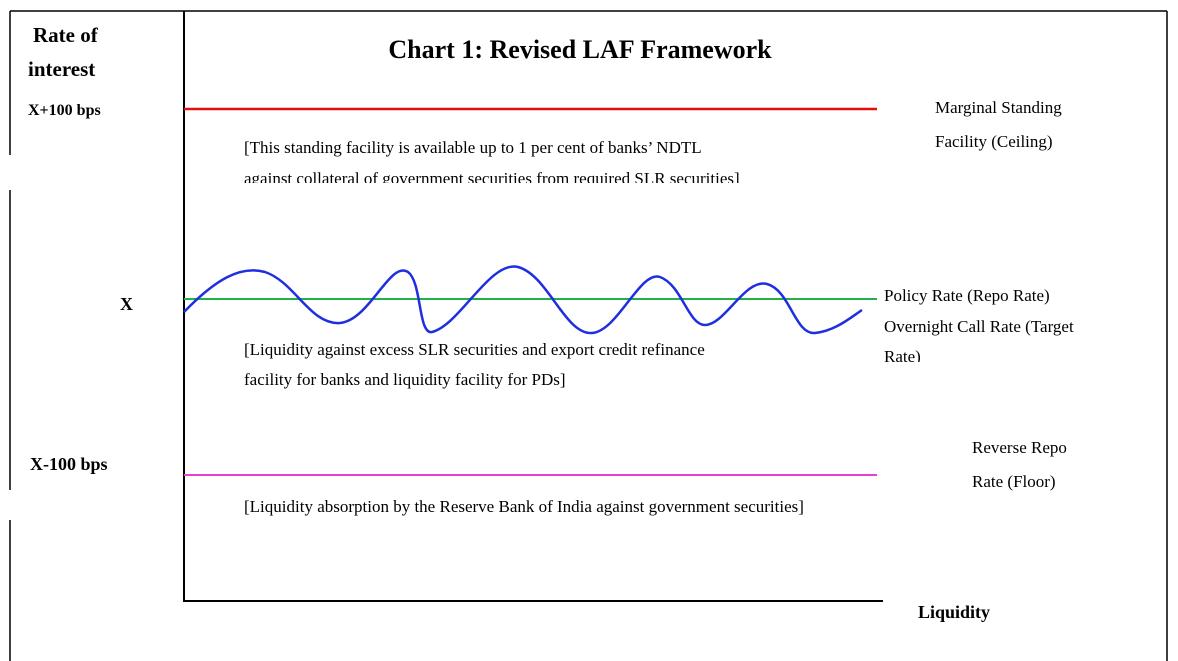 The image size is (1178, 661). I want to click on level-label: Rate), so click(902, 356).